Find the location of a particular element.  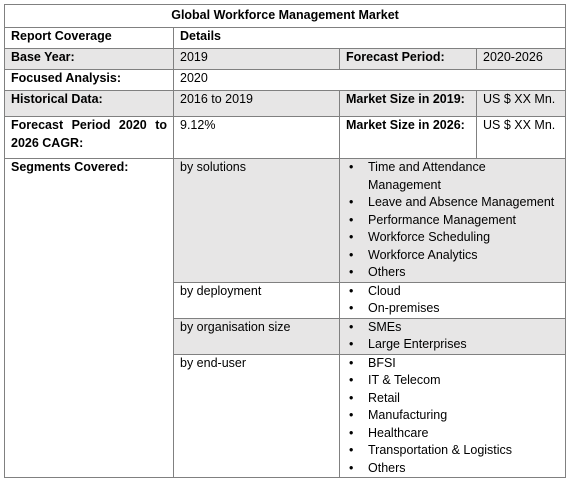

table-title: Global Workforce Management Market is located at coordinates (285, 16).